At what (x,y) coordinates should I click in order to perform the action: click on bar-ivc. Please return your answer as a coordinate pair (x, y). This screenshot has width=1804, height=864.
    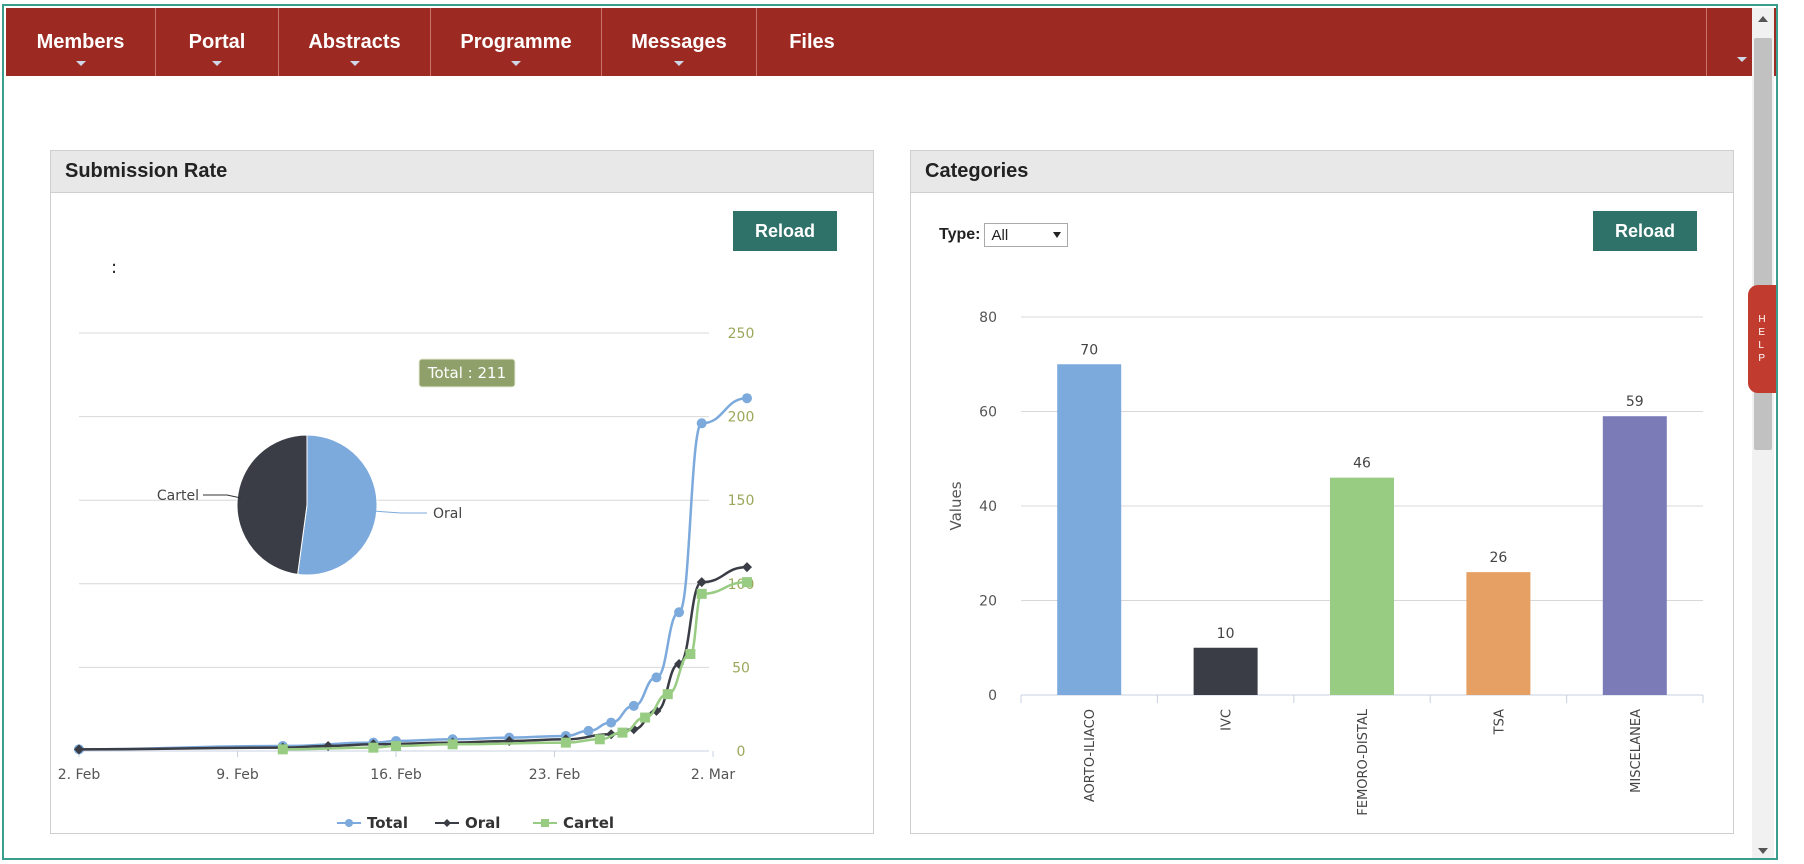
    Looking at the image, I should click on (1225, 671).